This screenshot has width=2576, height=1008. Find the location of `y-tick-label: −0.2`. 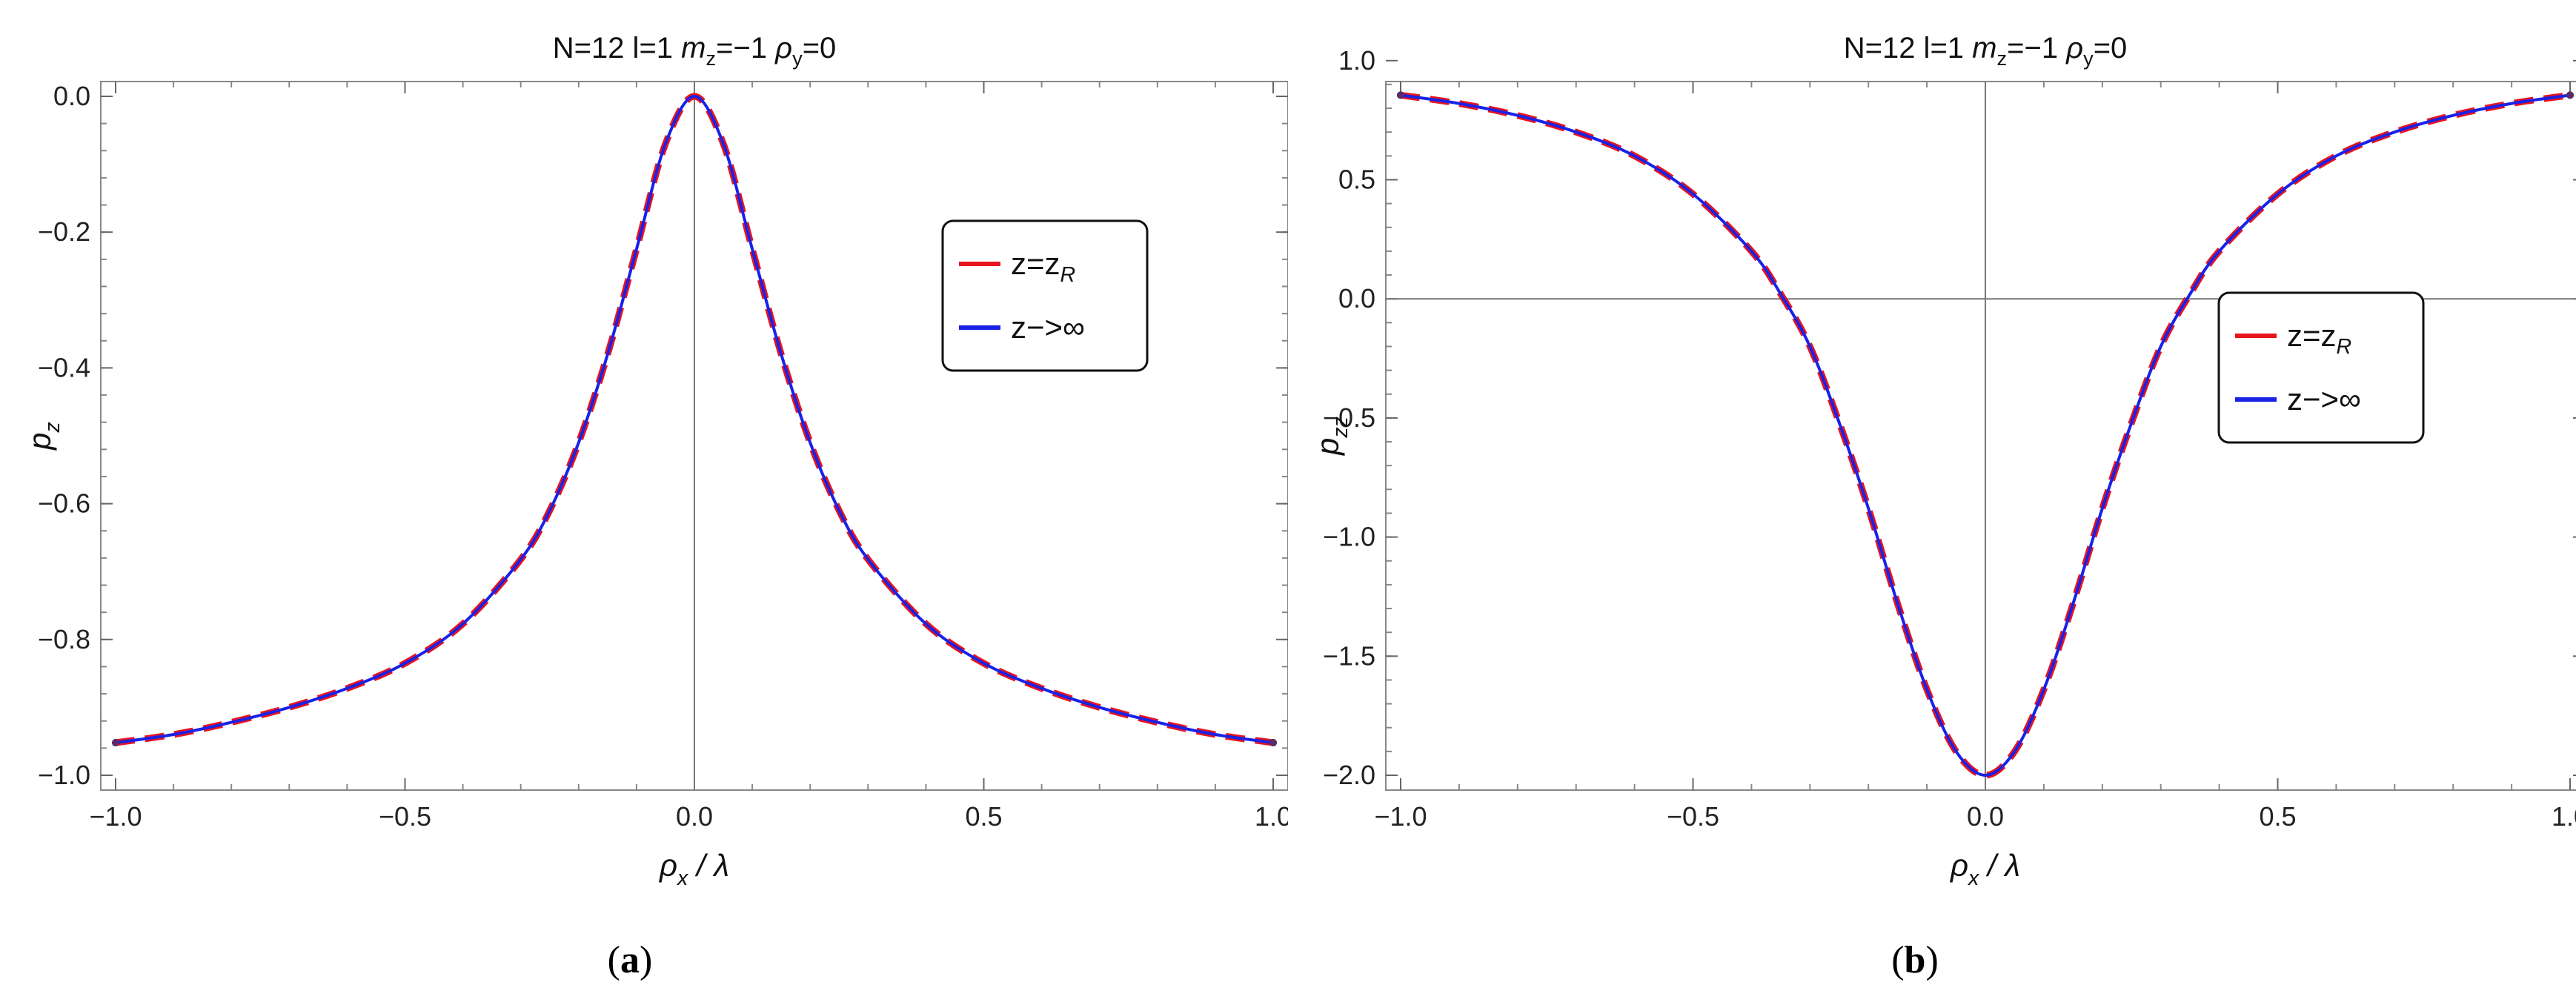

y-tick-label: −0.2 is located at coordinates (64, 232).